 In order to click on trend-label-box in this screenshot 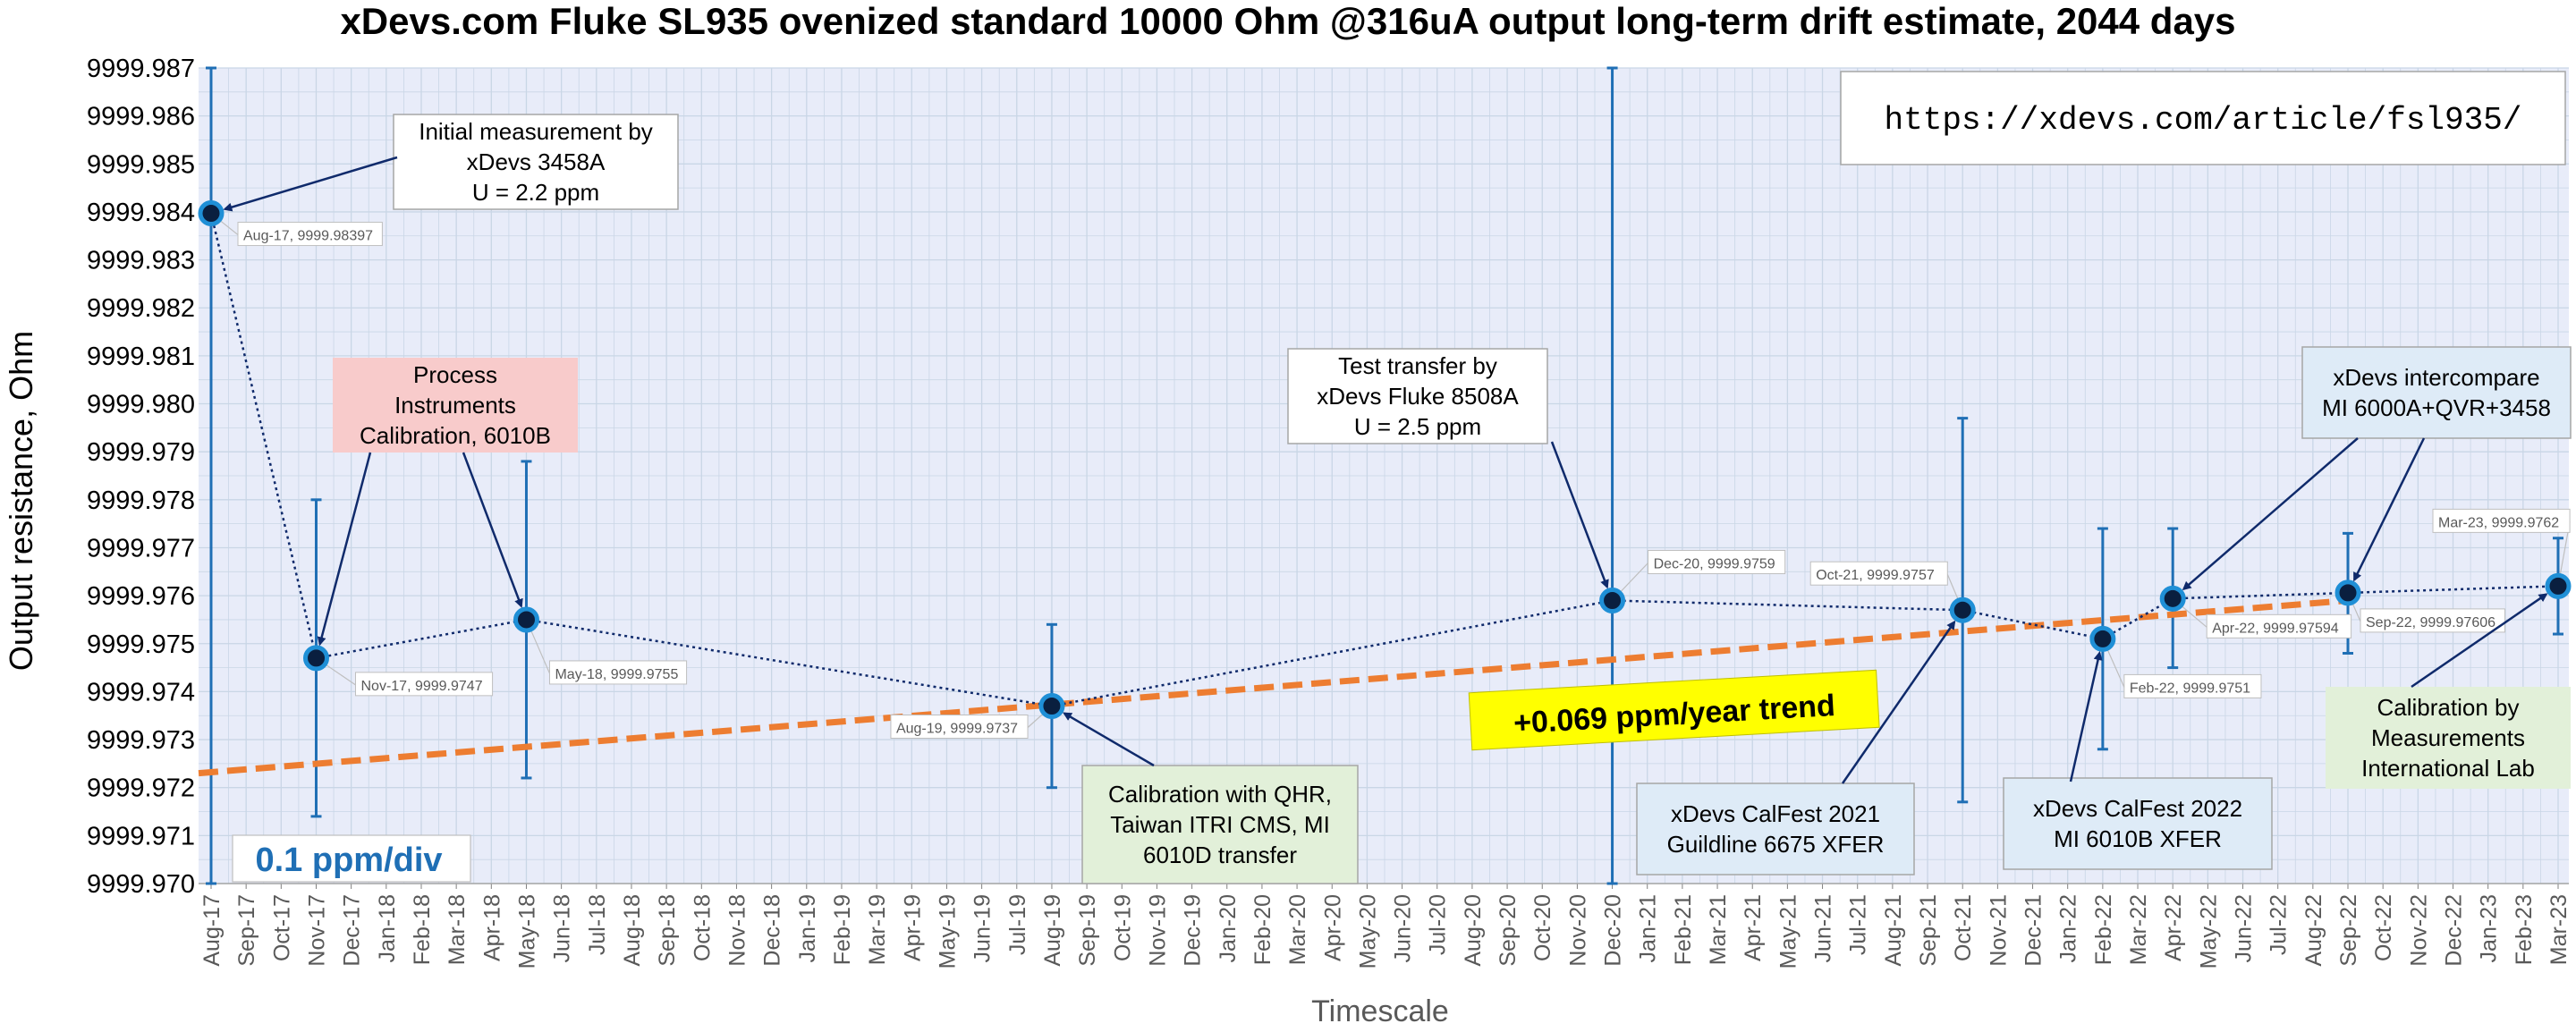, I will do `click(1674, 710)`.